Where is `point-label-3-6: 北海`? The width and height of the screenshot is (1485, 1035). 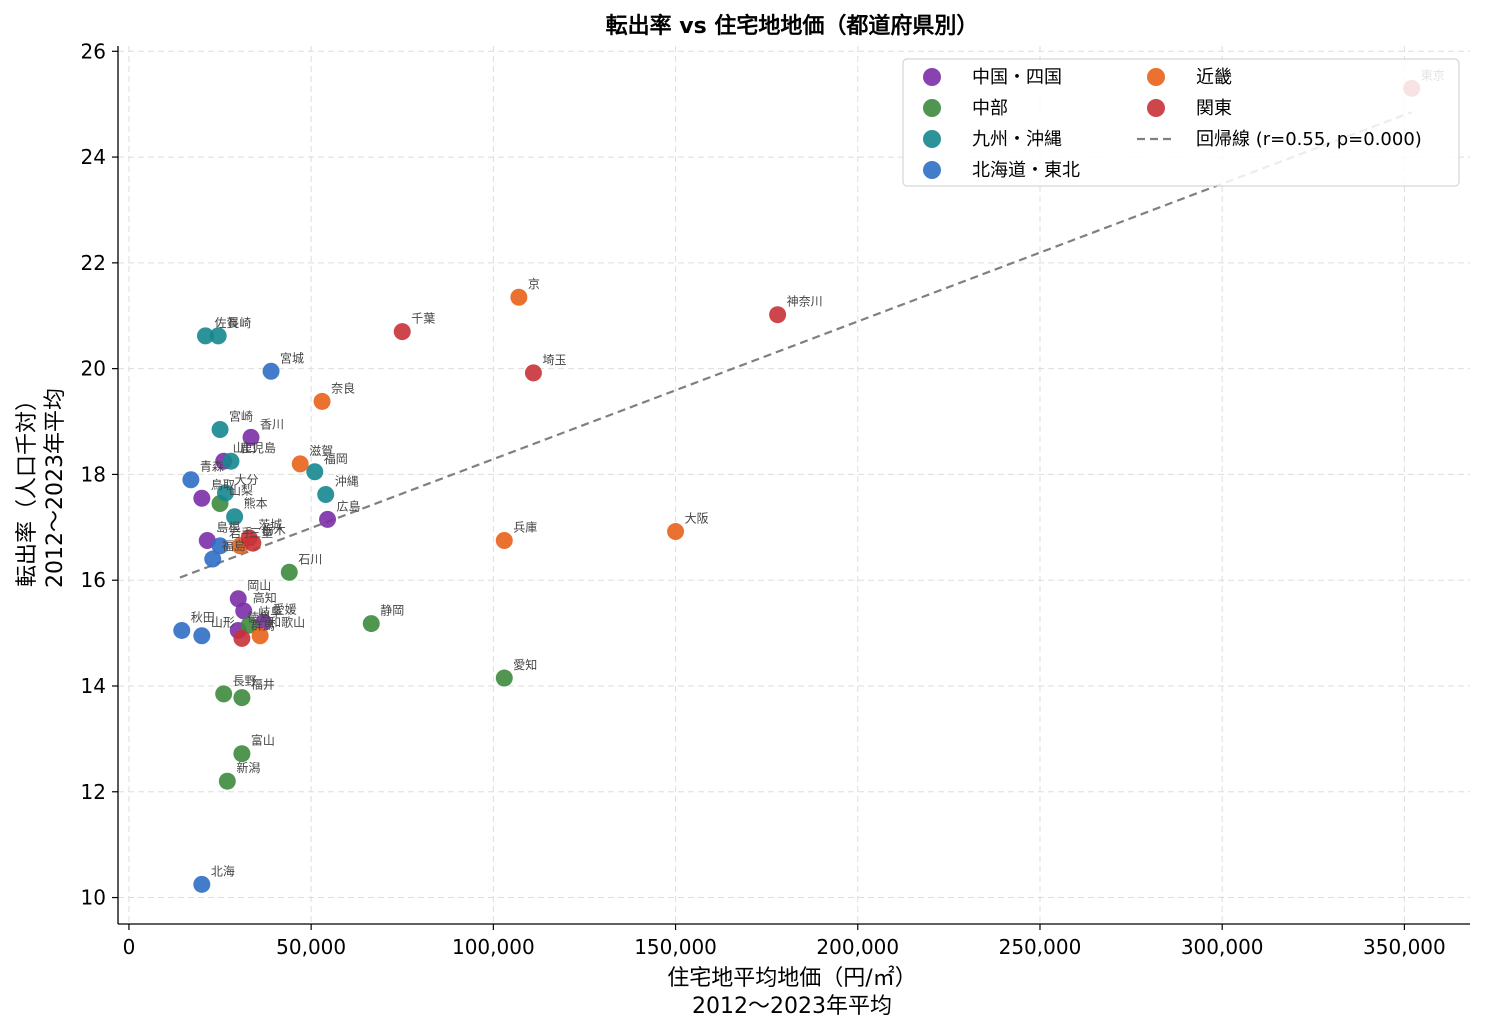
point-label-3-6: 北海 is located at coordinates (223, 870).